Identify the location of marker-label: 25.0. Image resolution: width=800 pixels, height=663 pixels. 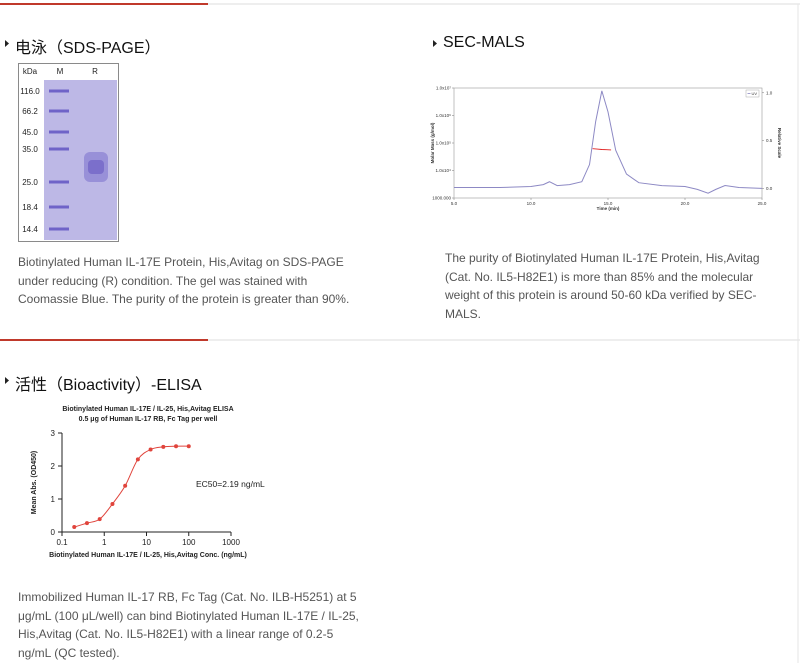
(30, 182).